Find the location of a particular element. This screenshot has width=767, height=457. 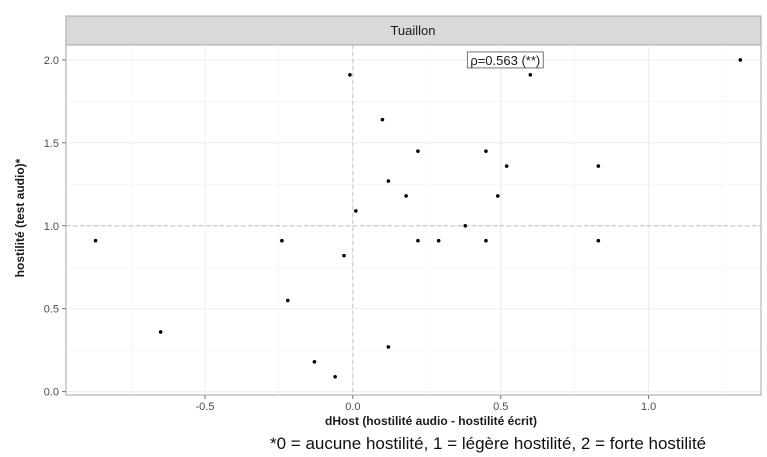

strip-background is located at coordinates (413, 30).